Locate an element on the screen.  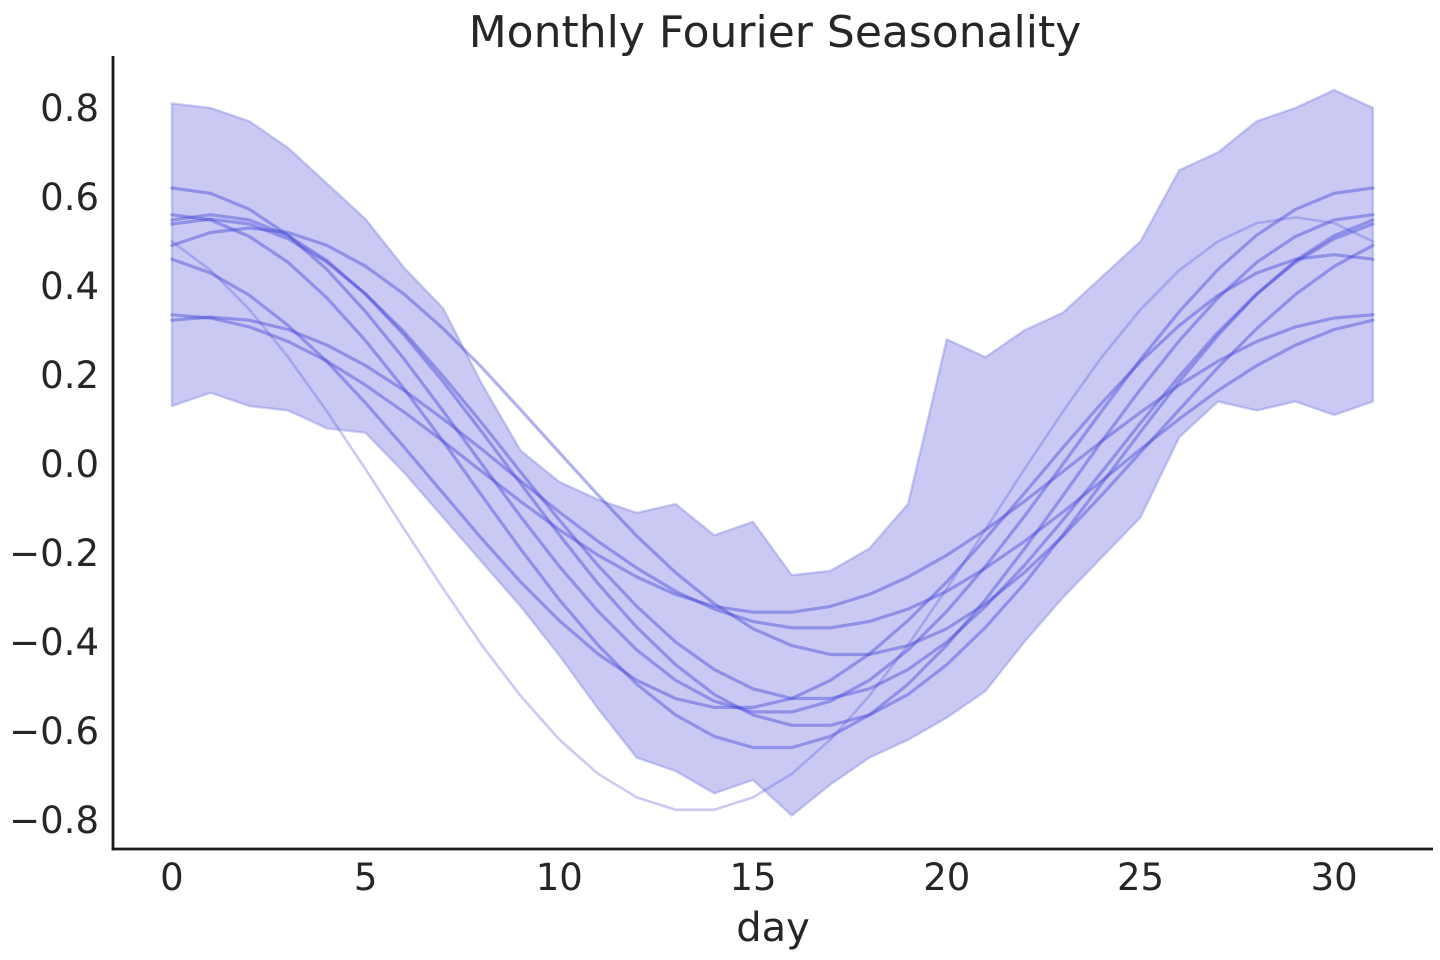
x-tick-label: 15 is located at coordinates (752, 877).